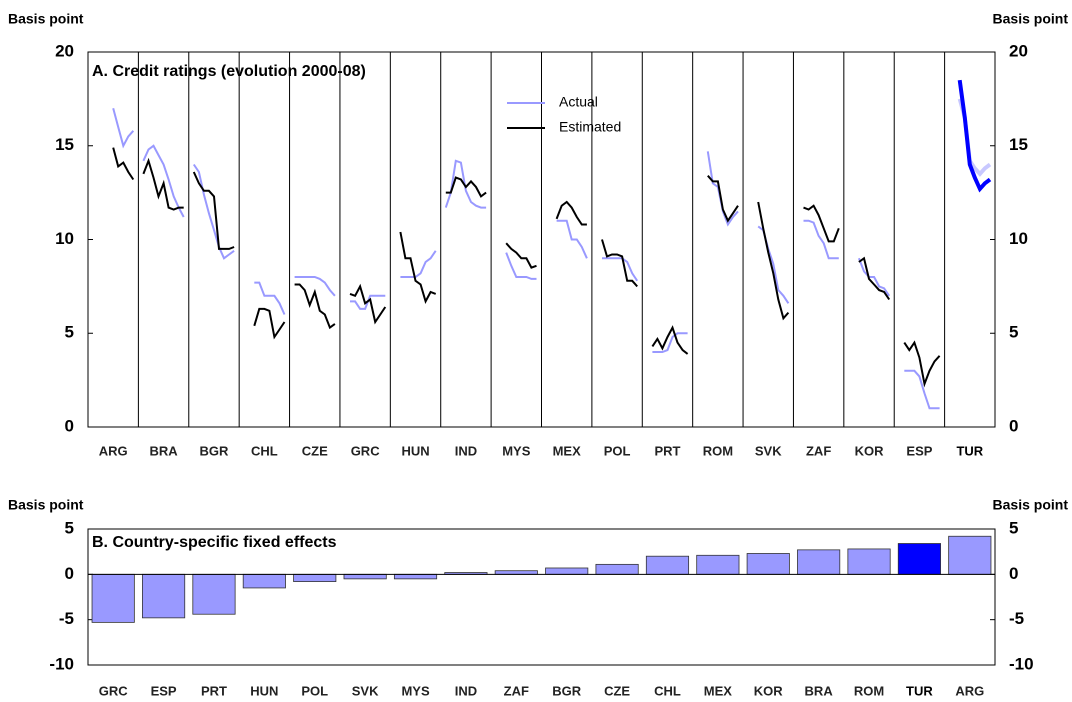 Image resolution: width=1072 pixels, height=702 pixels. What do you see at coordinates (64, 144) in the screenshot?
I see `y-tick-label: 15` at bounding box center [64, 144].